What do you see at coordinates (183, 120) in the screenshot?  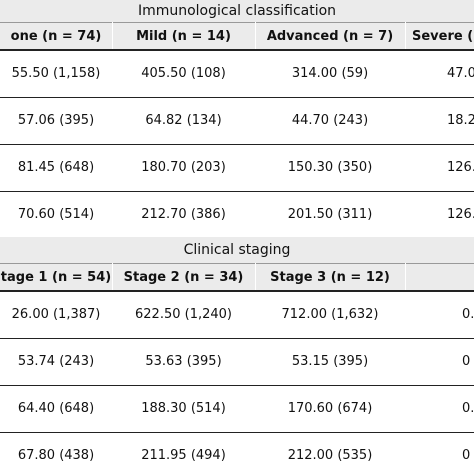 I see `table-cell: 64.82 (134)` at bounding box center [183, 120].